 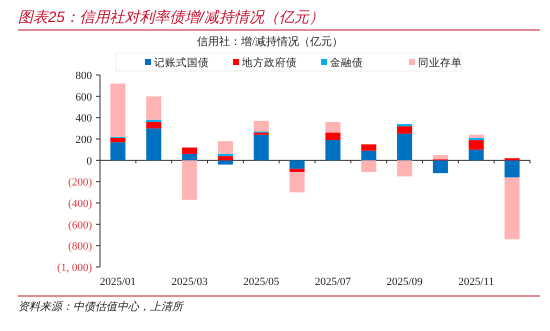 I want to click on y-tick-label: 400, so click(x=84, y=118).